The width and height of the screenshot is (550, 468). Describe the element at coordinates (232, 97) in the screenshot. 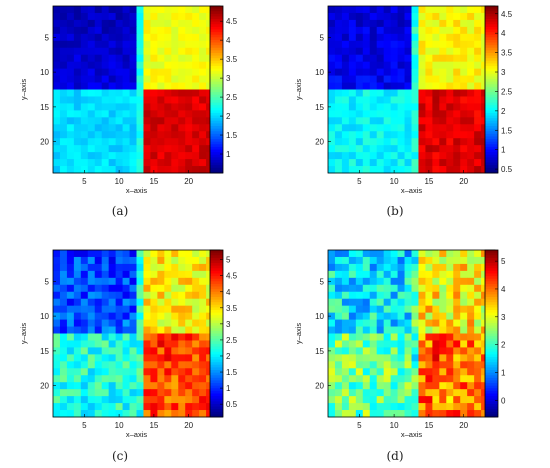

I see `colorbar-tick-label: 2.5` at that location.